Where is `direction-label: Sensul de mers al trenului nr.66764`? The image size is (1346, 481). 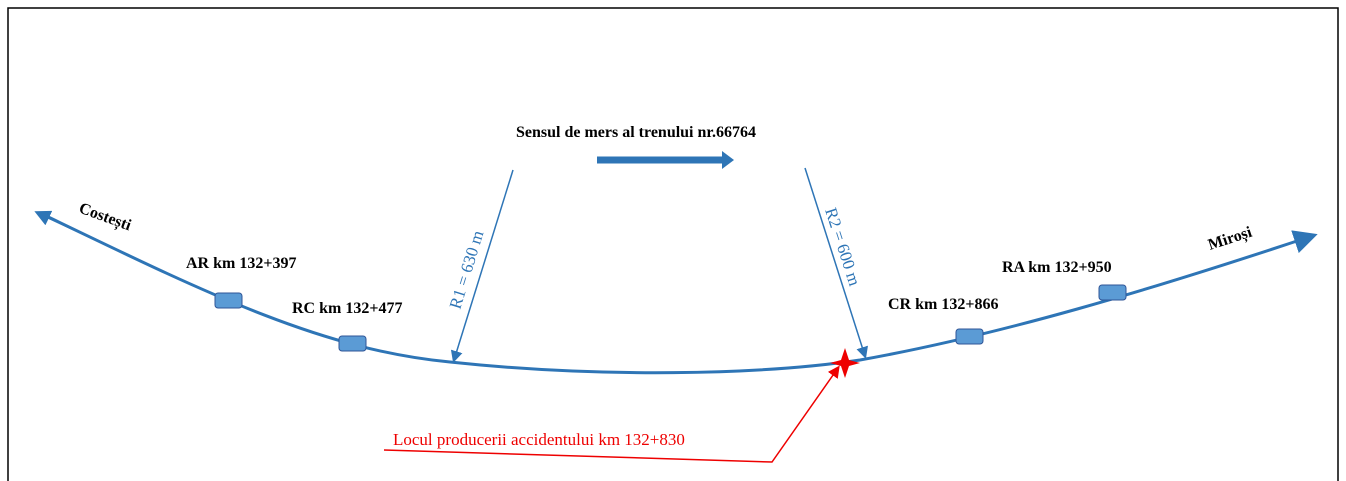 direction-label: Sensul de mers al trenului nr.66764 is located at coordinates (636, 132).